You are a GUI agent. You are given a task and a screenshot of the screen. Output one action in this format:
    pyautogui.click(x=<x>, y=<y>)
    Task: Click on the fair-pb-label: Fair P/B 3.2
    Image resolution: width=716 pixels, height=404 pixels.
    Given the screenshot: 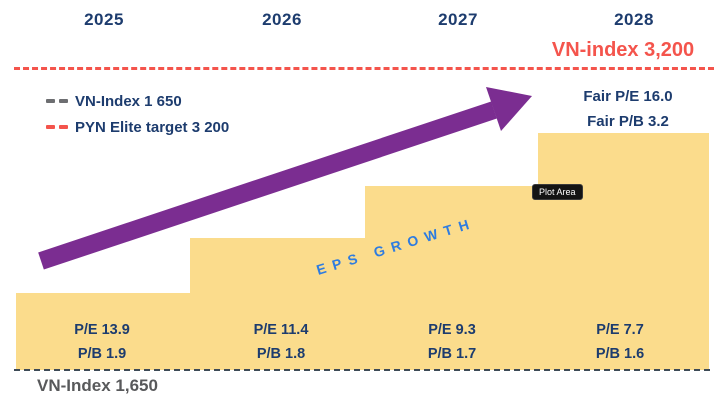 What is the action you would take?
    pyautogui.click(x=628, y=121)
    